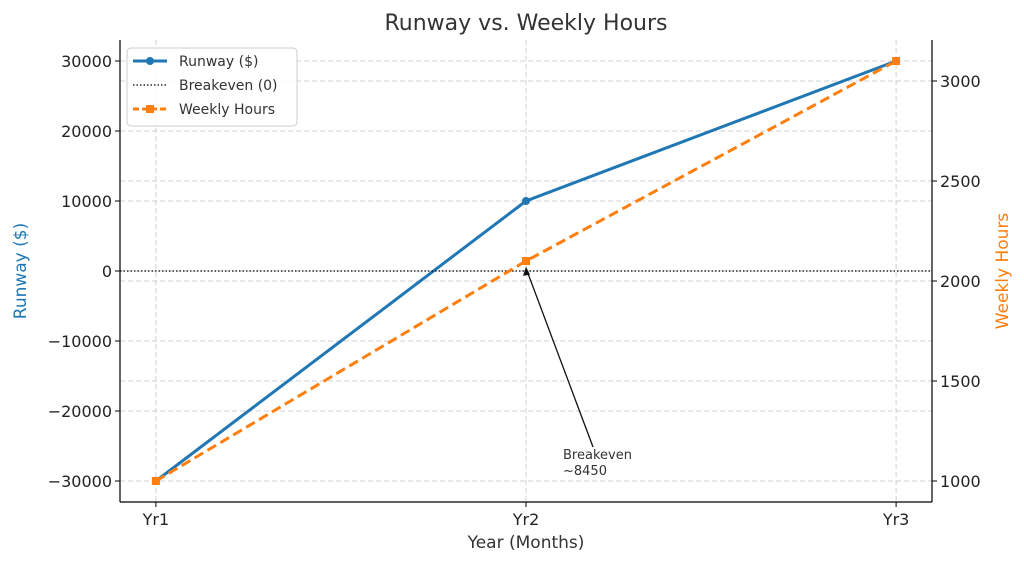 The image size is (1024, 568). Describe the element at coordinates (960, 481) in the screenshot. I see `y2-tick-label: 1000` at that location.